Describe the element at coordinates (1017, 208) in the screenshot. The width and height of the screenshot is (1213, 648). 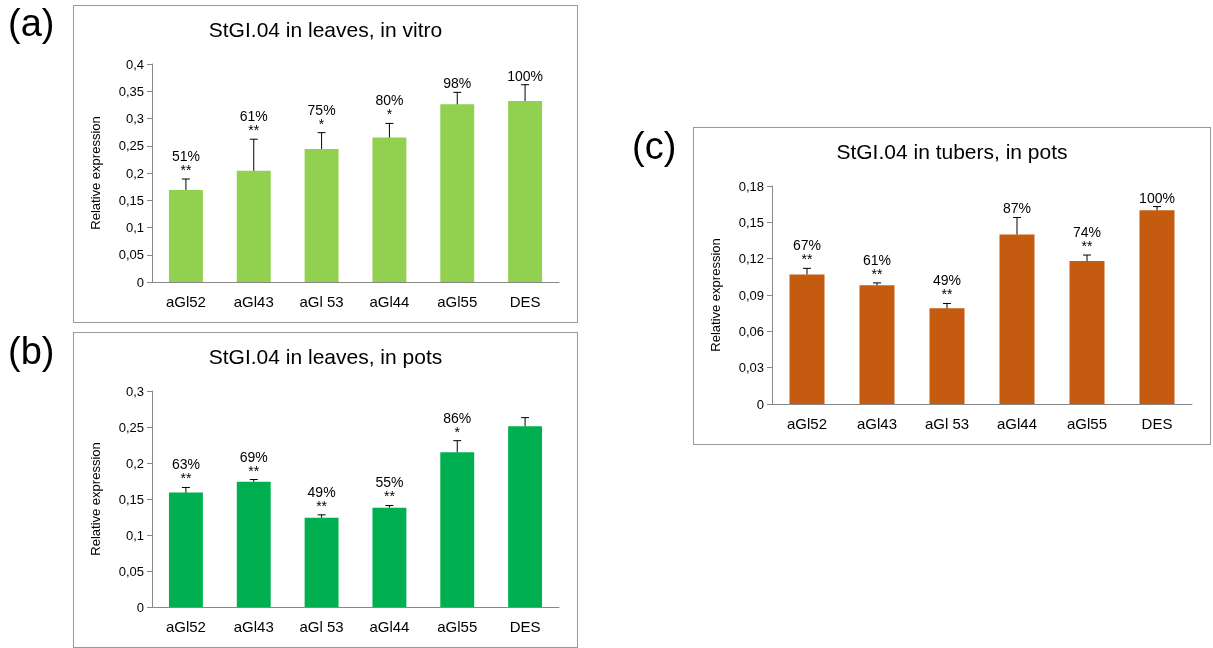
I see `annotation: 87%` at that location.